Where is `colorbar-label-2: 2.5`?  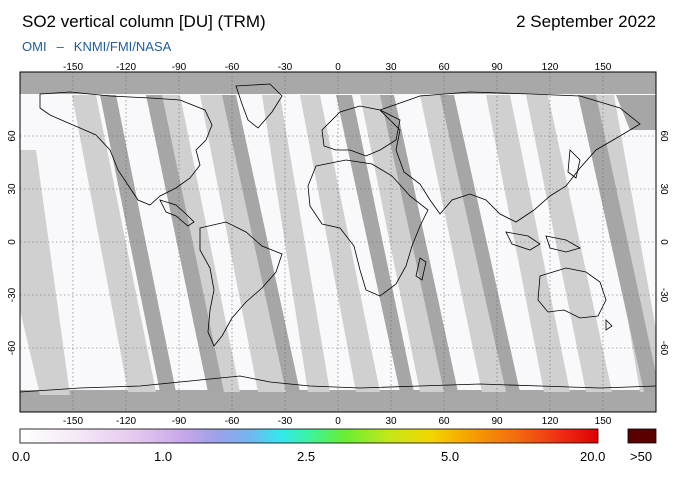 colorbar-label-2: 2.5 is located at coordinates (306, 456).